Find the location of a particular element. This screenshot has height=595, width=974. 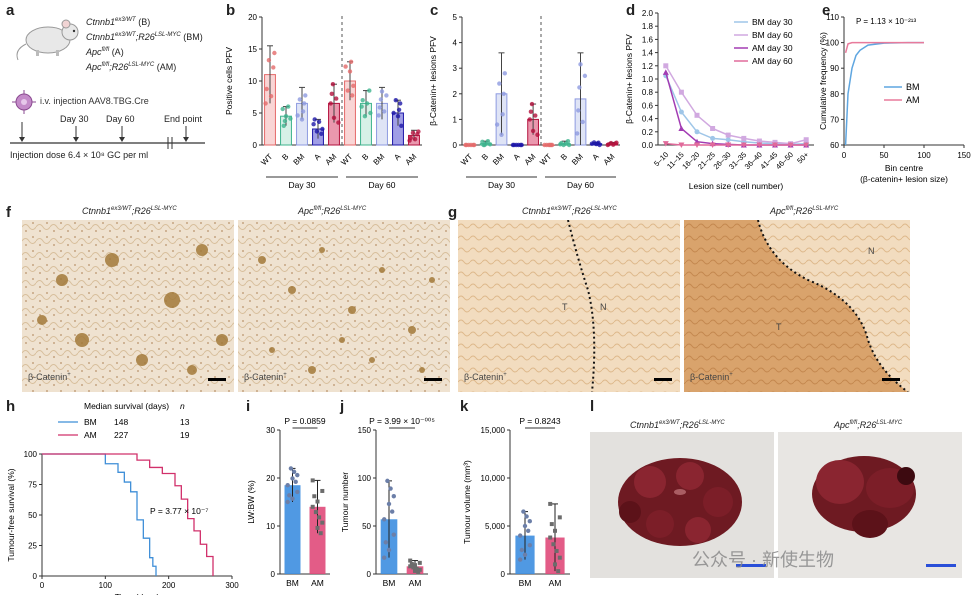

j-ytick-label: 100 is located at coordinates (365, 478).